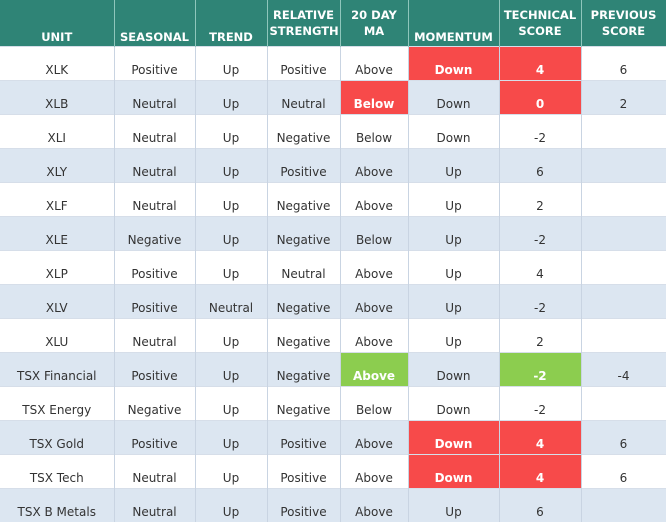 The width and height of the screenshot is (666, 522). What do you see at coordinates (304, 31) in the screenshot?
I see `header-relative-strength-line2: STRENGTH` at bounding box center [304, 31].